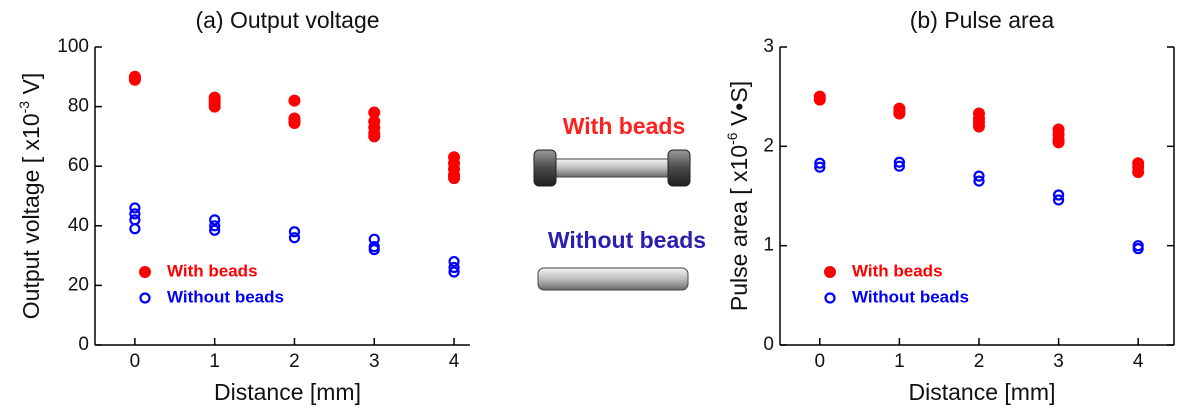 The width and height of the screenshot is (1179, 412). I want to click on y-axis-label: Pulse area [ x10-6 V•S], so click(738, 196).